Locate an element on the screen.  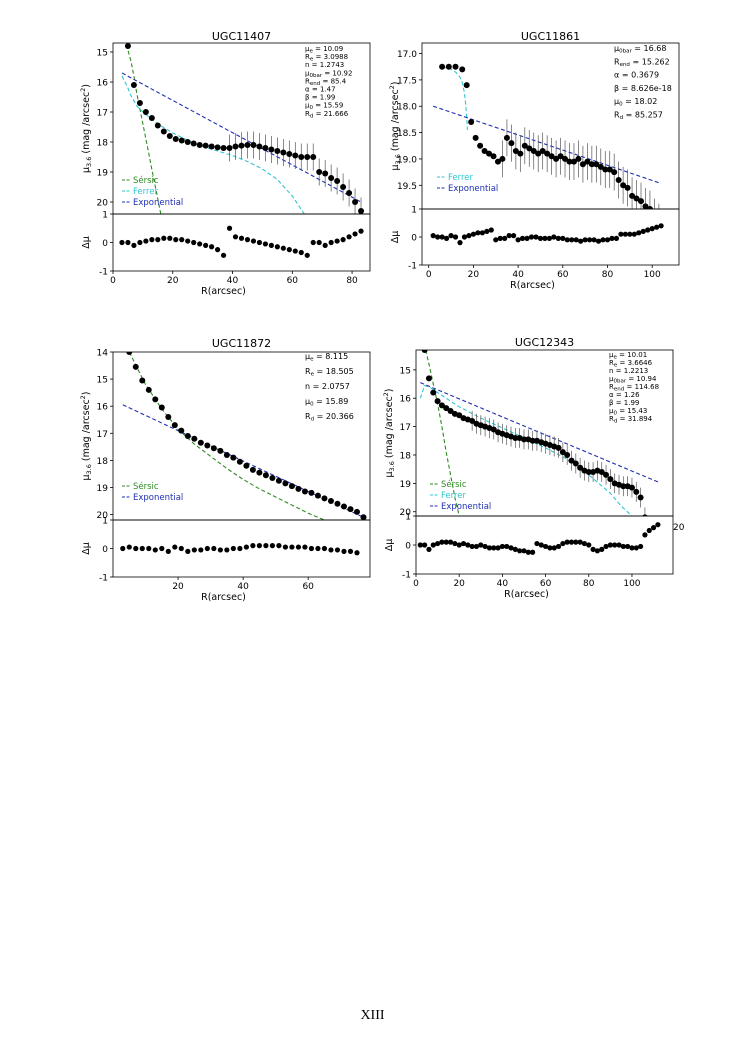
y-axis-label: μ3.6 (mag /arcsec2) is located at coordinates (389, 432).